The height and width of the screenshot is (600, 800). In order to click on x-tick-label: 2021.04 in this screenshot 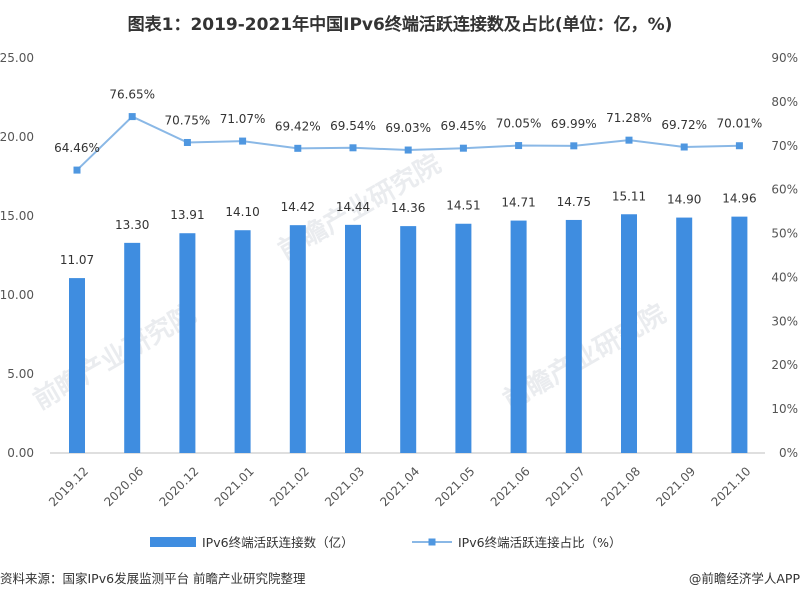, I will do `click(399, 486)`.